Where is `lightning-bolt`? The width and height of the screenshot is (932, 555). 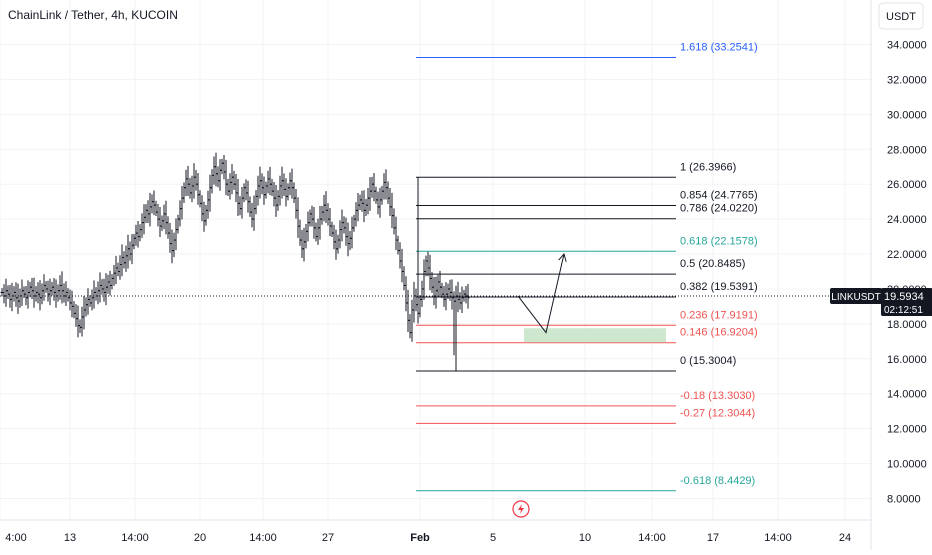 lightning-bolt is located at coordinates (521, 509).